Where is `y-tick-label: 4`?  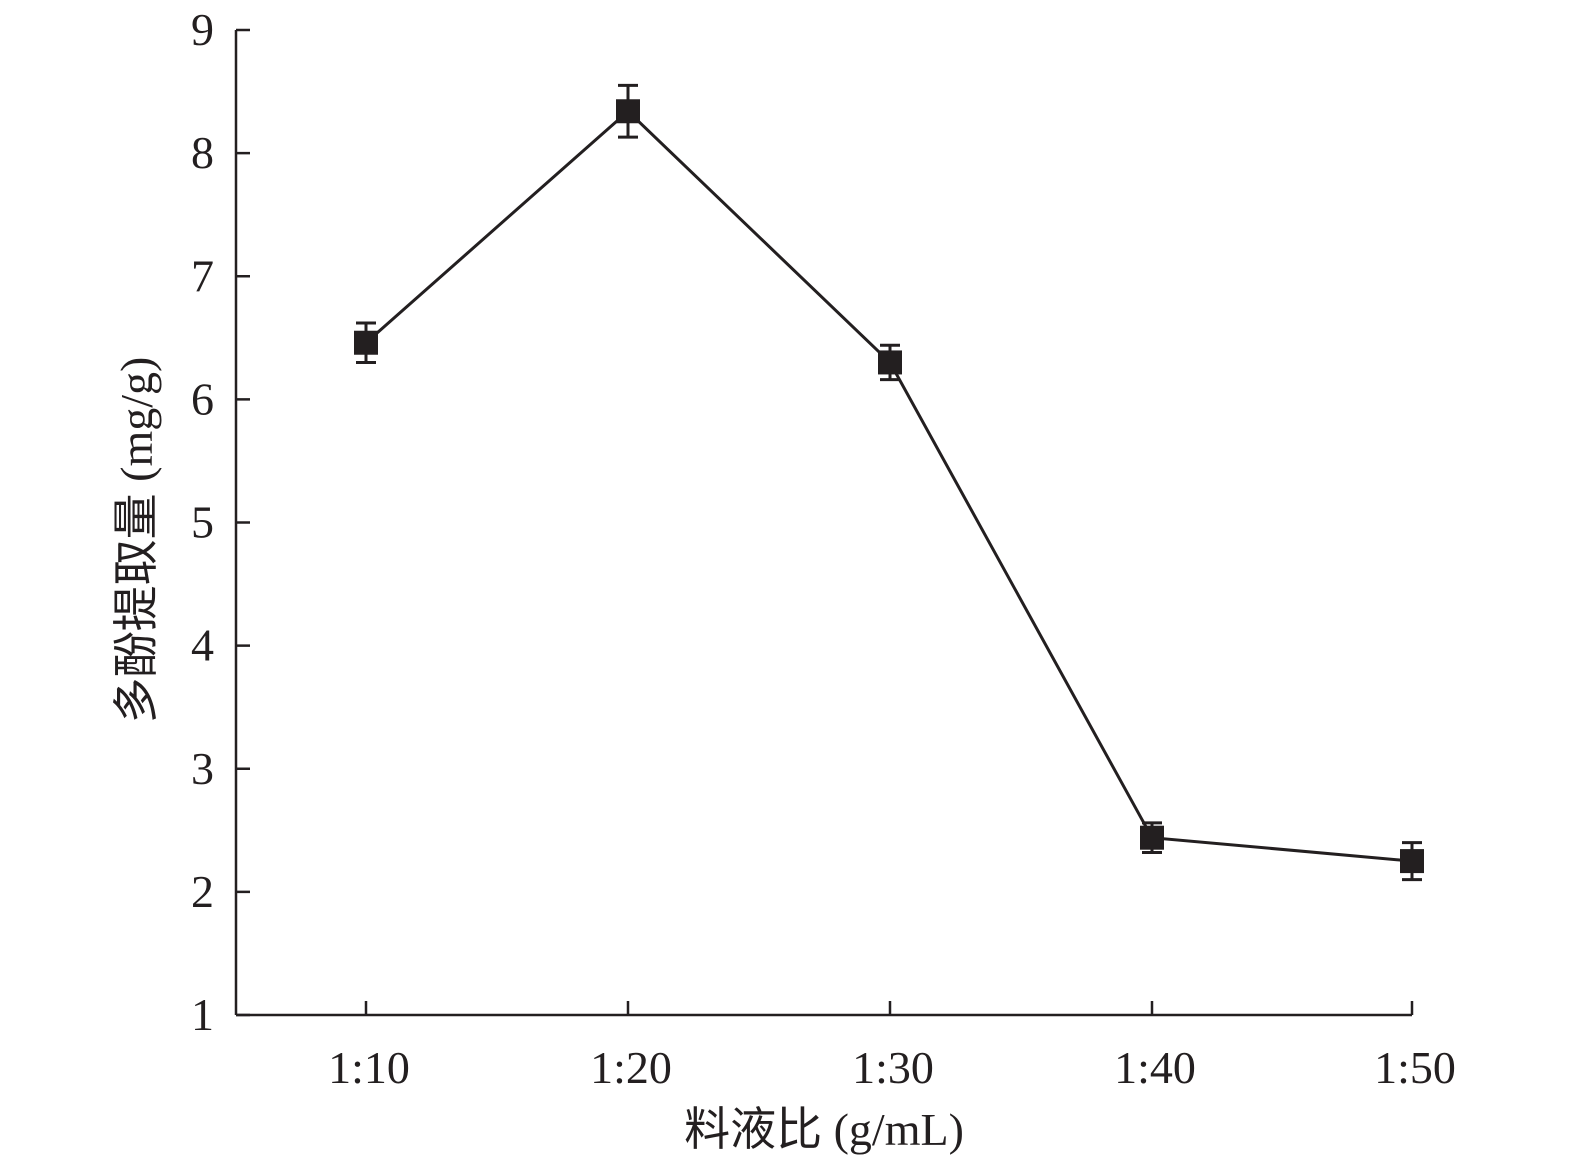 y-tick-label: 4 is located at coordinates (202, 645).